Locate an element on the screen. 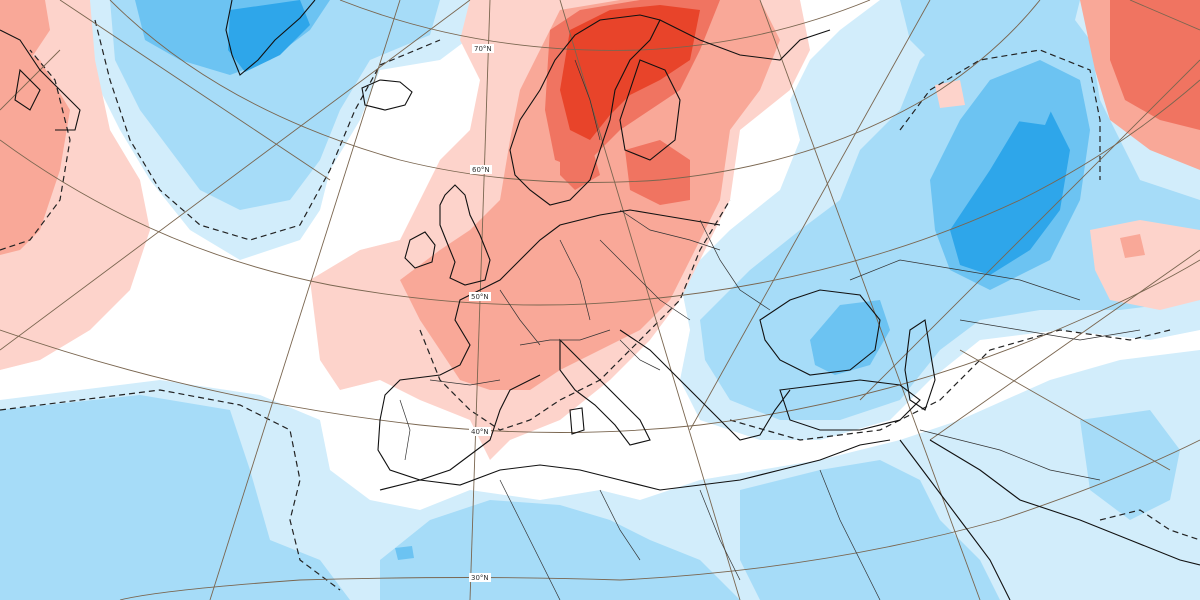 Image resolution: width=1200 pixels, height=600 pixels. border-central-asia is located at coordinates (1050, 330).